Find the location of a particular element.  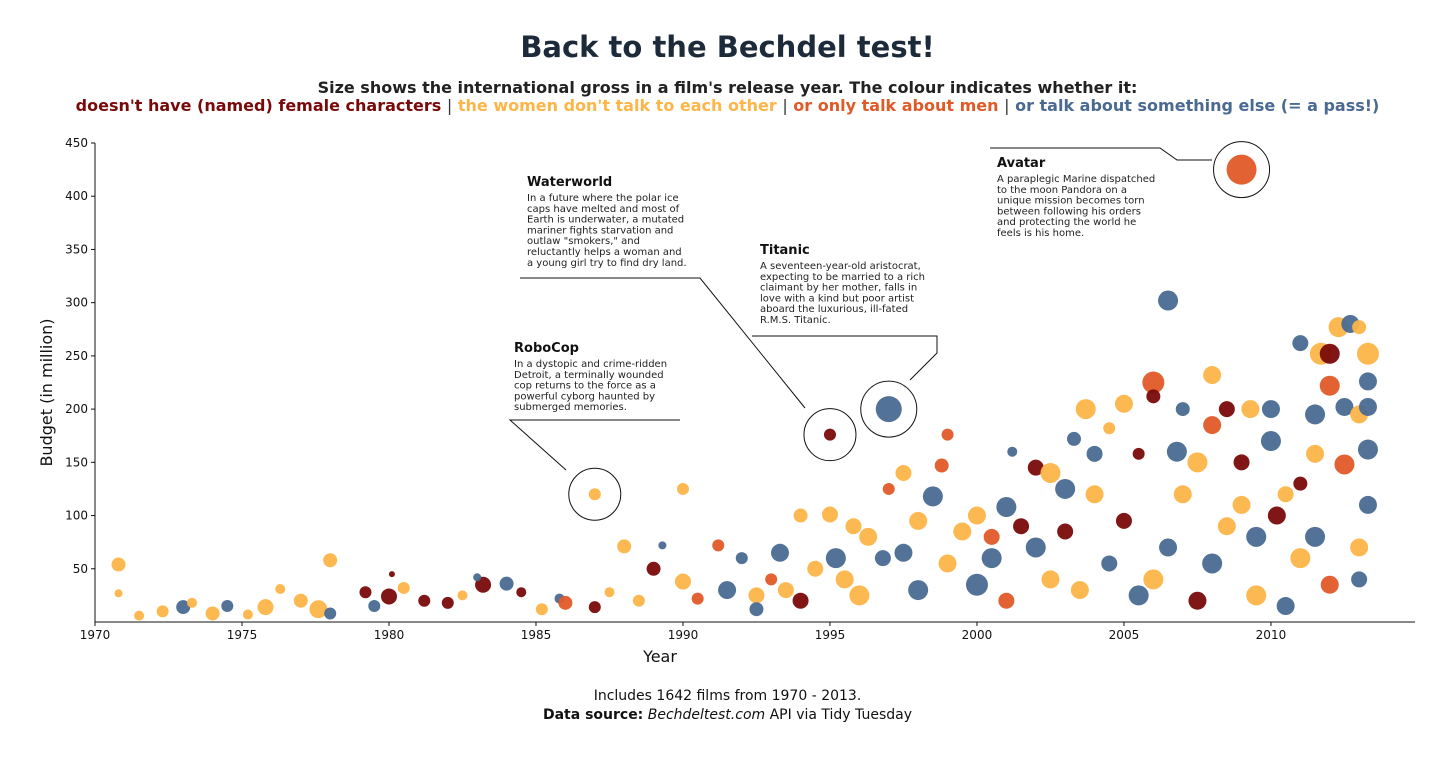

y-tick-label: 150 is located at coordinates (76, 462).